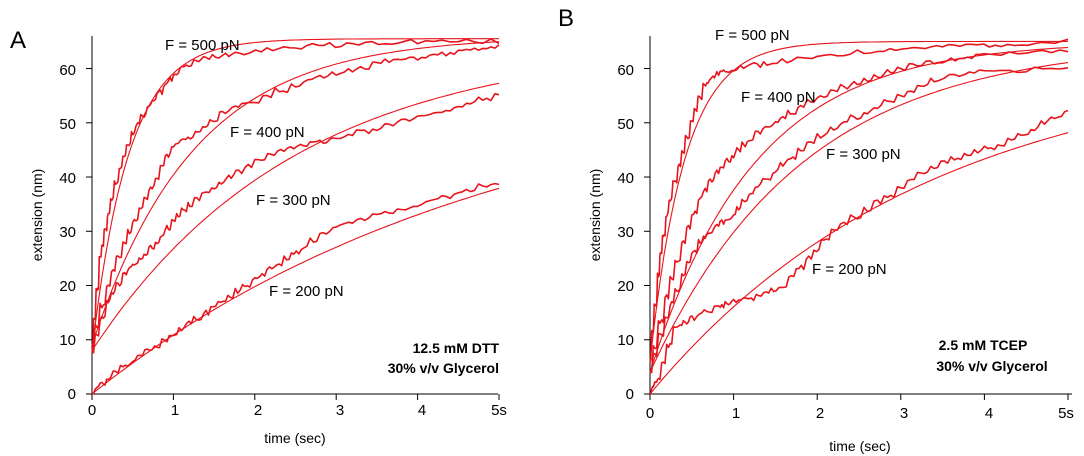 This screenshot has width=1084, height=456. What do you see at coordinates (37, 215) in the screenshot?
I see `panel-a-y-axis-title: extension (nm)` at bounding box center [37, 215].